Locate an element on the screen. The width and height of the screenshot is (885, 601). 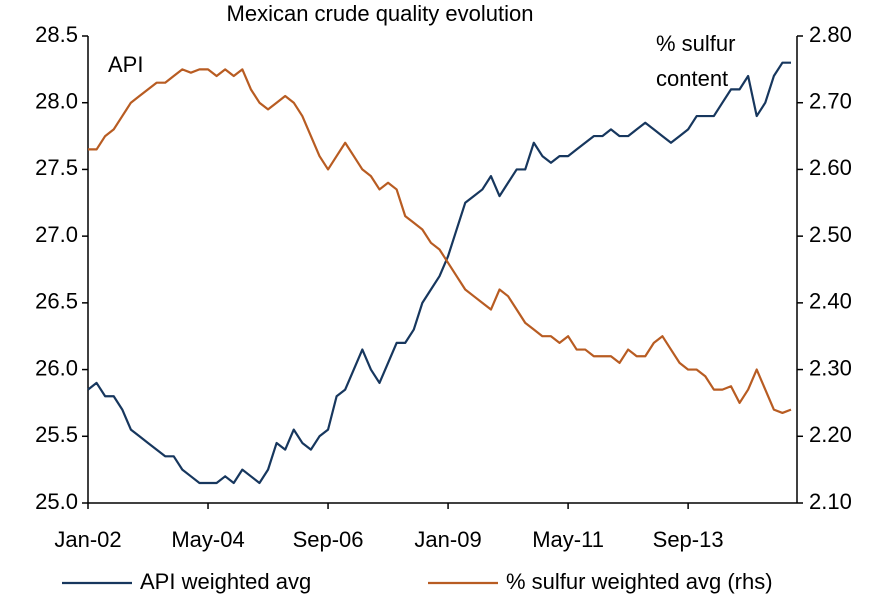
y2-tick-label: 2.30 is located at coordinates (830, 367).